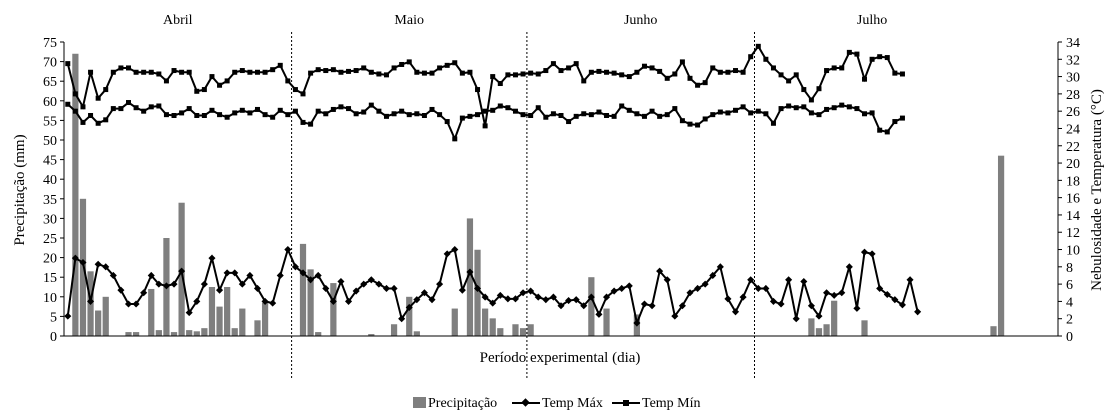 This screenshot has width=1110, height=410. I want to click on y-tick-left-label: 50, so click(50, 141).